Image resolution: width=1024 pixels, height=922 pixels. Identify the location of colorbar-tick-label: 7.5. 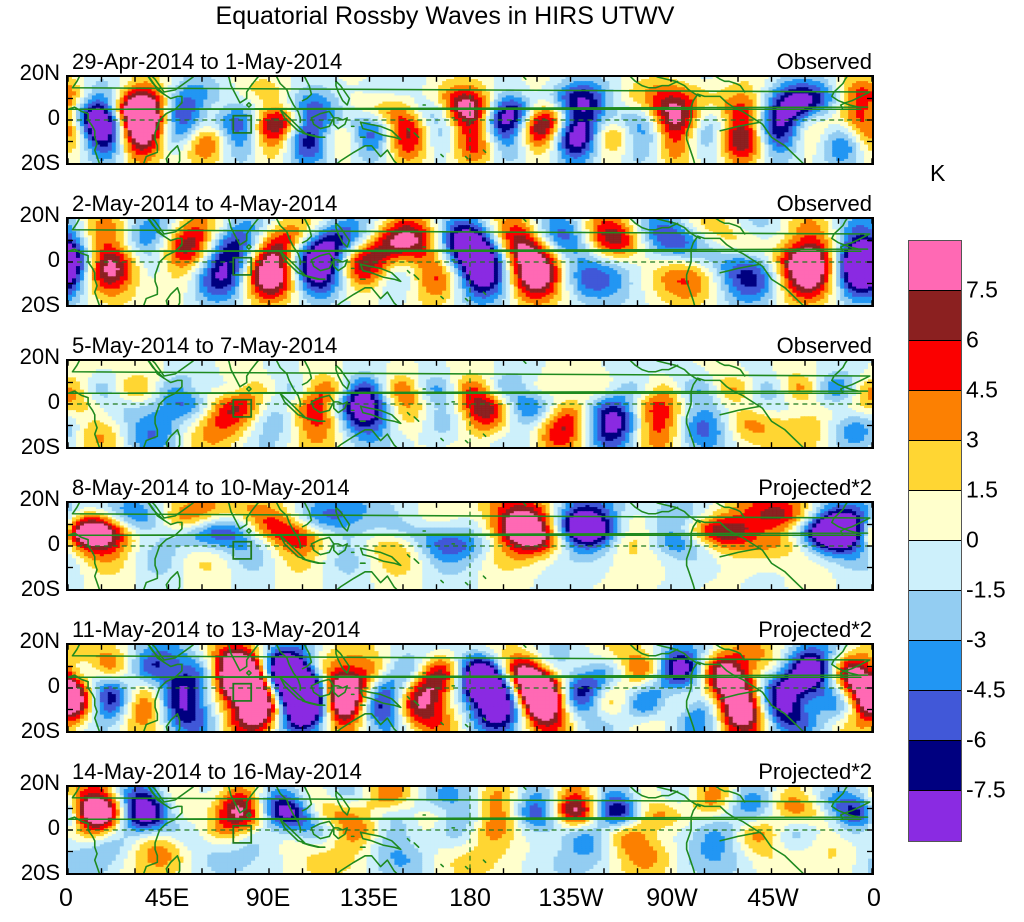
(982, 290).